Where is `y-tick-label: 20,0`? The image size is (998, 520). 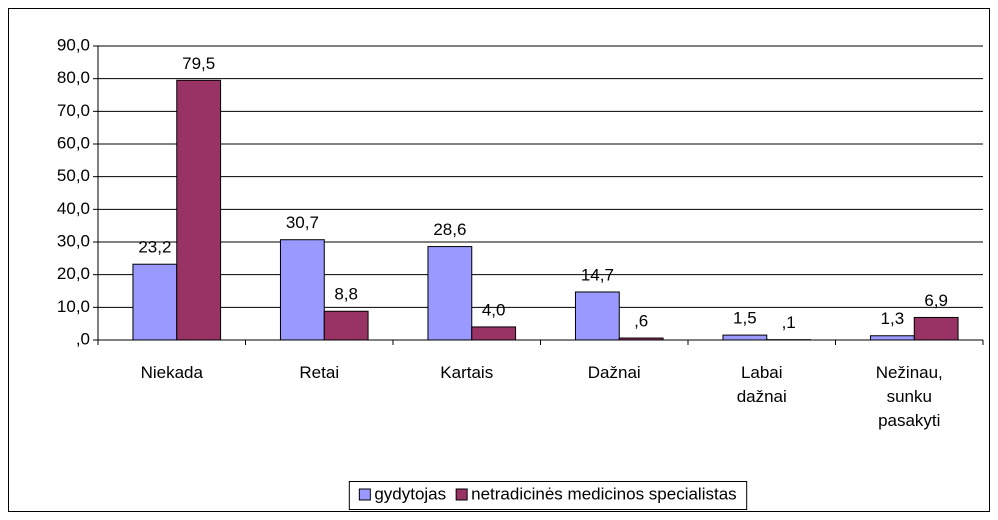
y-tick-label: 20,0 is located at coordinates (73, 273).